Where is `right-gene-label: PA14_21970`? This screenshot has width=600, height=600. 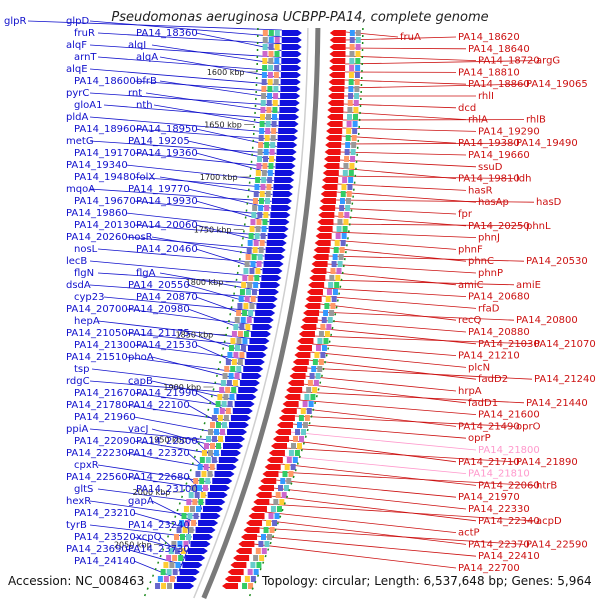 right-gene-label: PA14_21970 is located at coordinates (489, 497).